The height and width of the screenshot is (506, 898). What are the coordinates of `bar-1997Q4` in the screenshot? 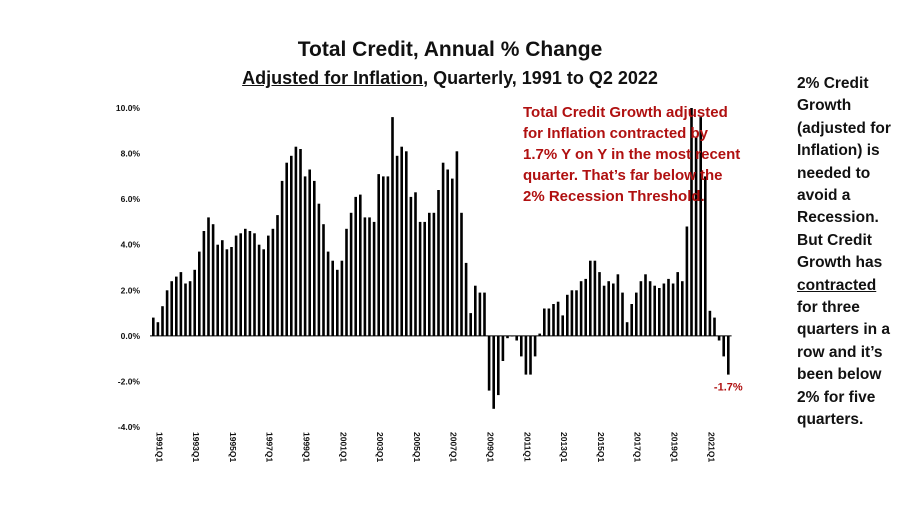 It's located at (277, 275).